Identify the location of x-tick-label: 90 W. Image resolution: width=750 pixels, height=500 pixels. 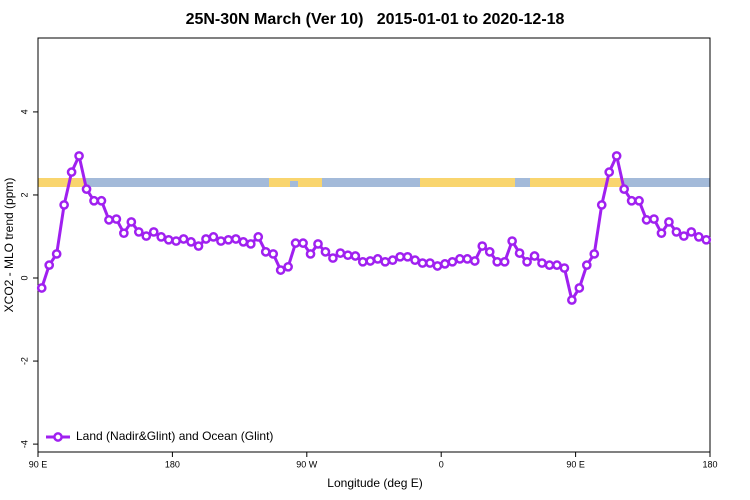
(307, 464).